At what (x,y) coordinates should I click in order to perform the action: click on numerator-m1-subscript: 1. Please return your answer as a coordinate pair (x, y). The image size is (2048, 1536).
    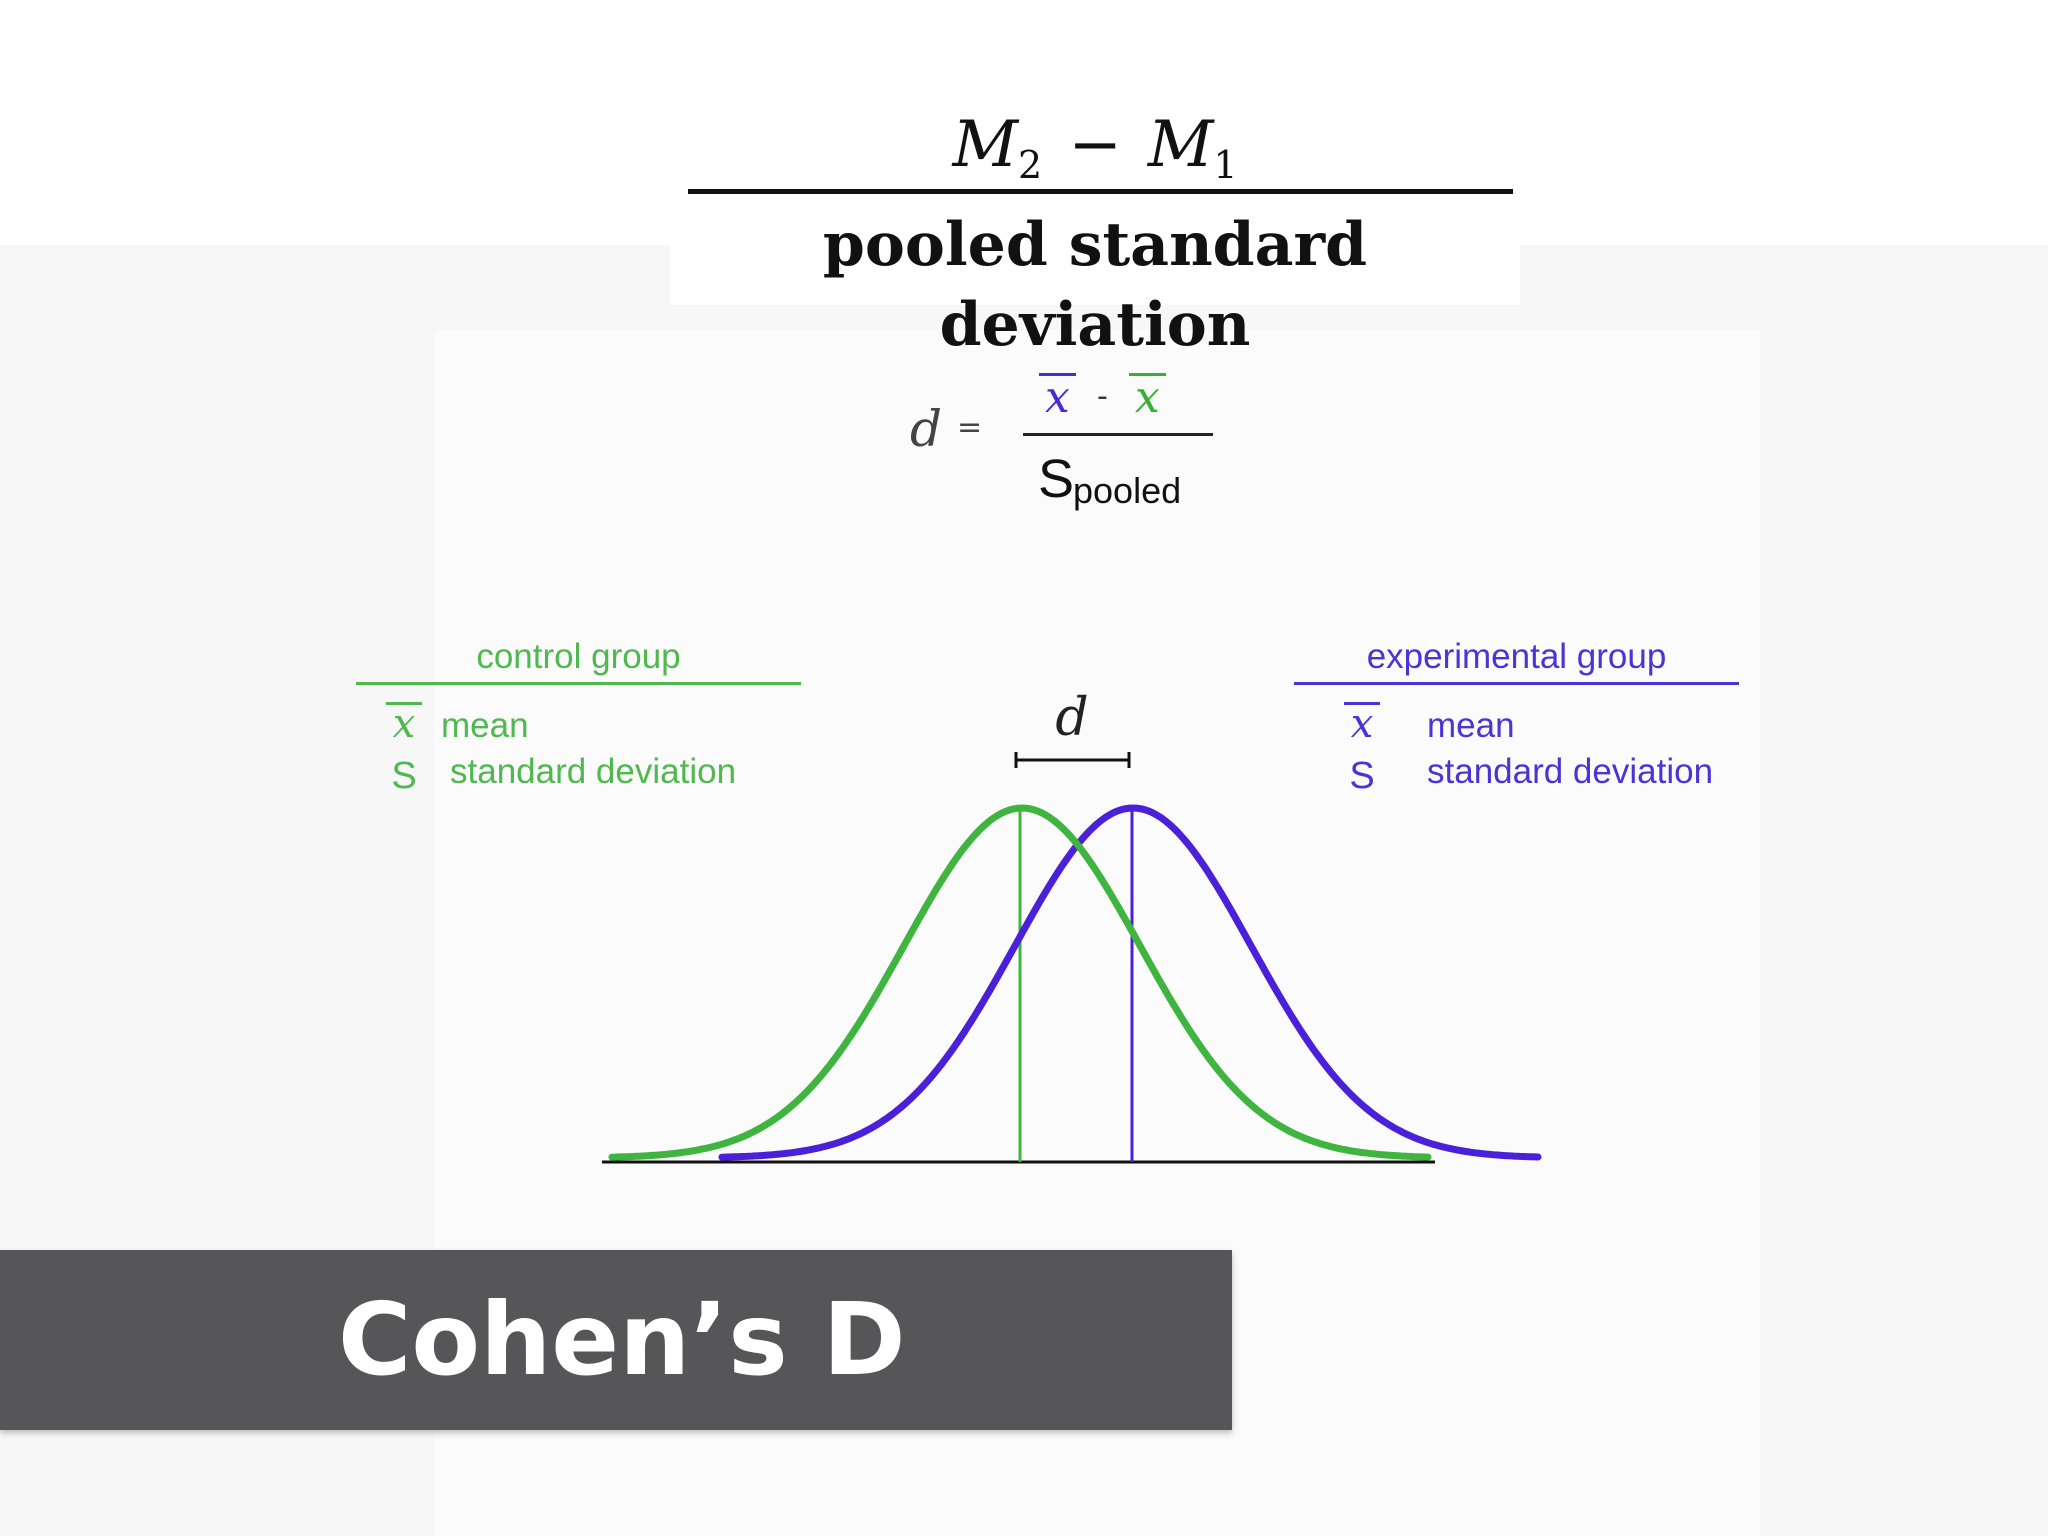
    Looking at the image, I should click on (1225, 165).